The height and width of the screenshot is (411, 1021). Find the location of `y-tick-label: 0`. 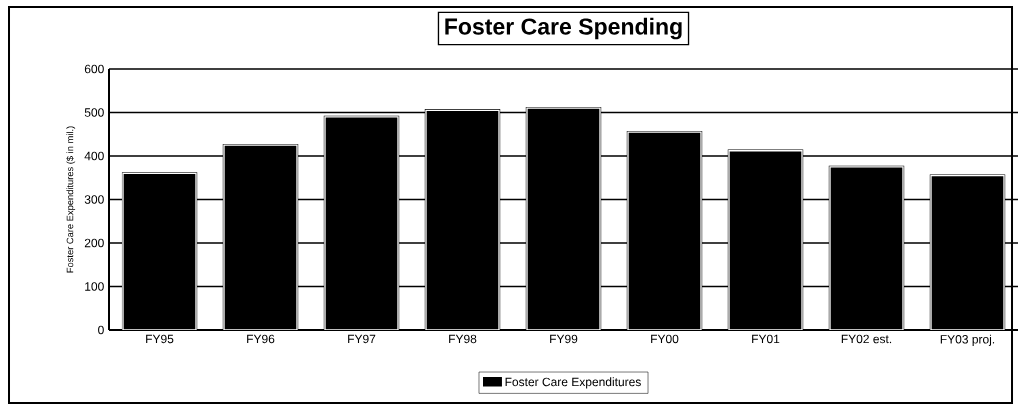

y-tick-label: 0 is located at coordinates (101, 330).